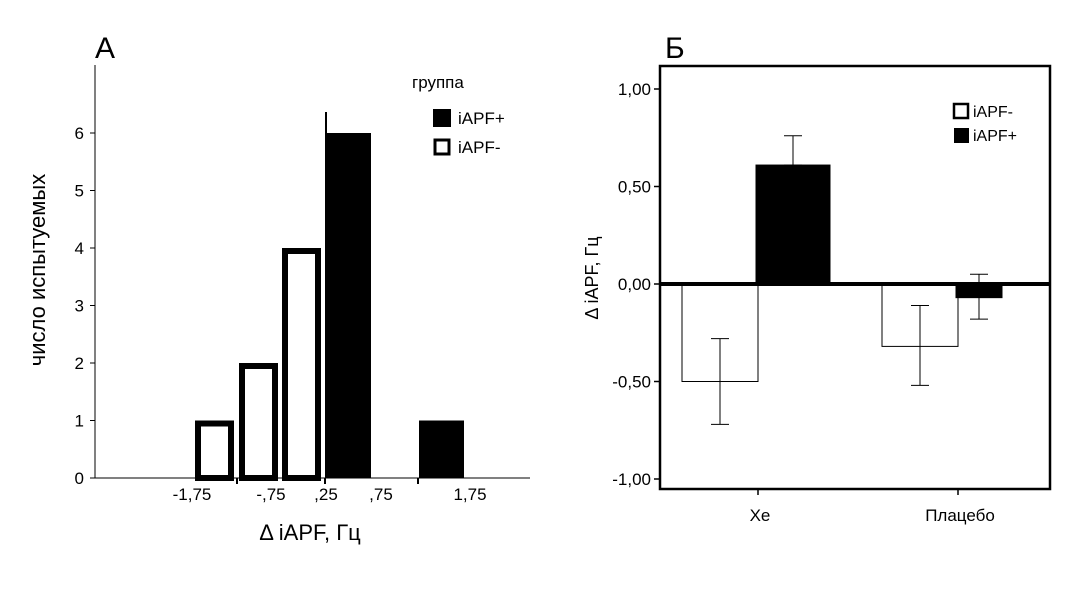  Describe the element at coordinates (984, 123) in the screenshot. I see `panel-b-legend: iAPF- iAPF+` at that location.